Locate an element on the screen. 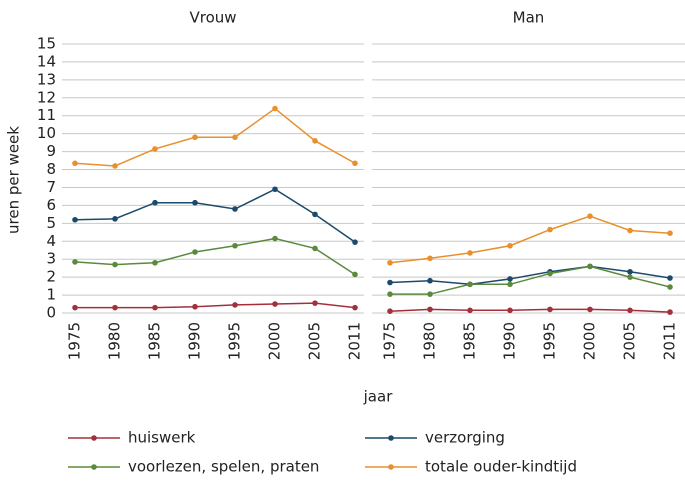  y-tick-label: 15 is located at coordinates (46, 44).